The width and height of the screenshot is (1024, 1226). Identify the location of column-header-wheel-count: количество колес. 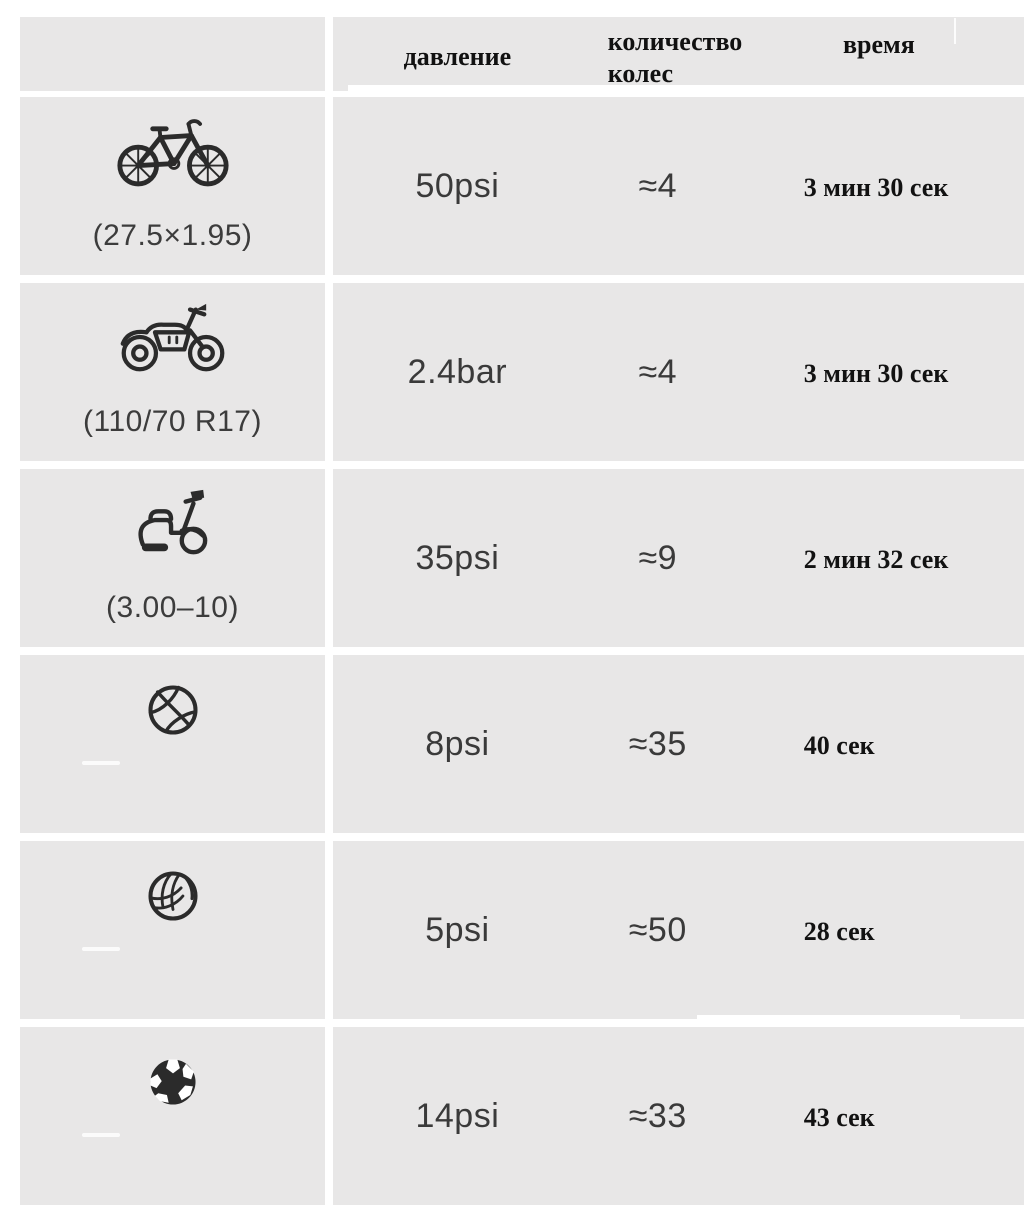
(675, 57).